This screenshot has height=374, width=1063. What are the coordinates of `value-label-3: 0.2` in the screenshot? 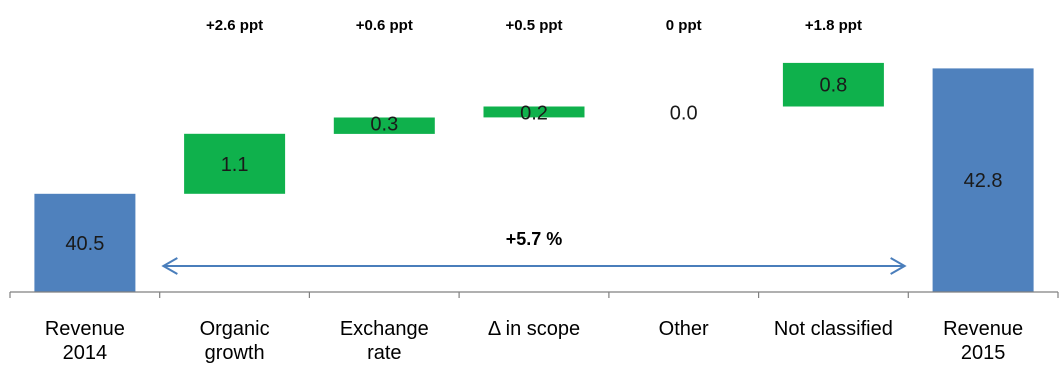 It's located at (534, 114).